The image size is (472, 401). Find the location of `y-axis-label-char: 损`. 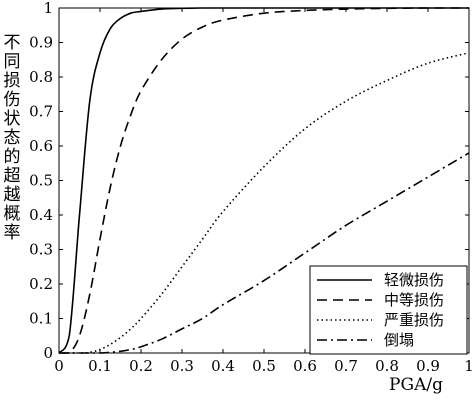

y-axis-label-char: 损 is located at coordinates (12, 81).